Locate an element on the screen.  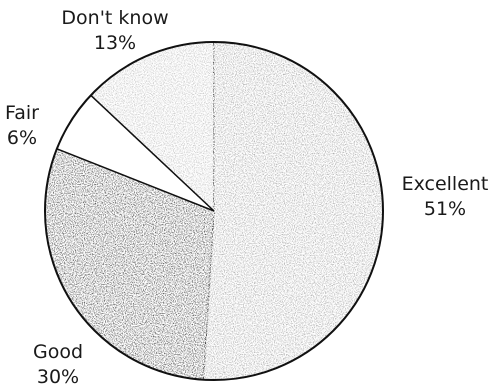
slice-category-label: Don't know is located at coordinates (115, 18).